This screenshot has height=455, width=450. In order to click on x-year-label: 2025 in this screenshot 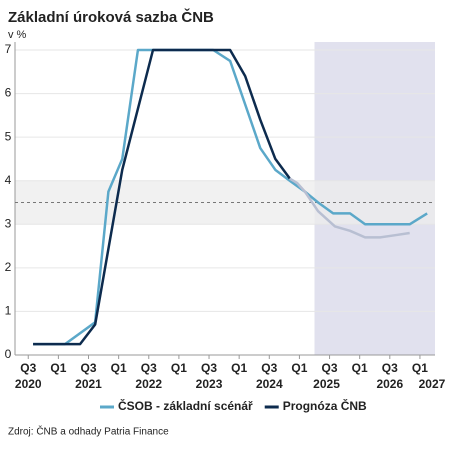, I will do `click(326, 384)`.